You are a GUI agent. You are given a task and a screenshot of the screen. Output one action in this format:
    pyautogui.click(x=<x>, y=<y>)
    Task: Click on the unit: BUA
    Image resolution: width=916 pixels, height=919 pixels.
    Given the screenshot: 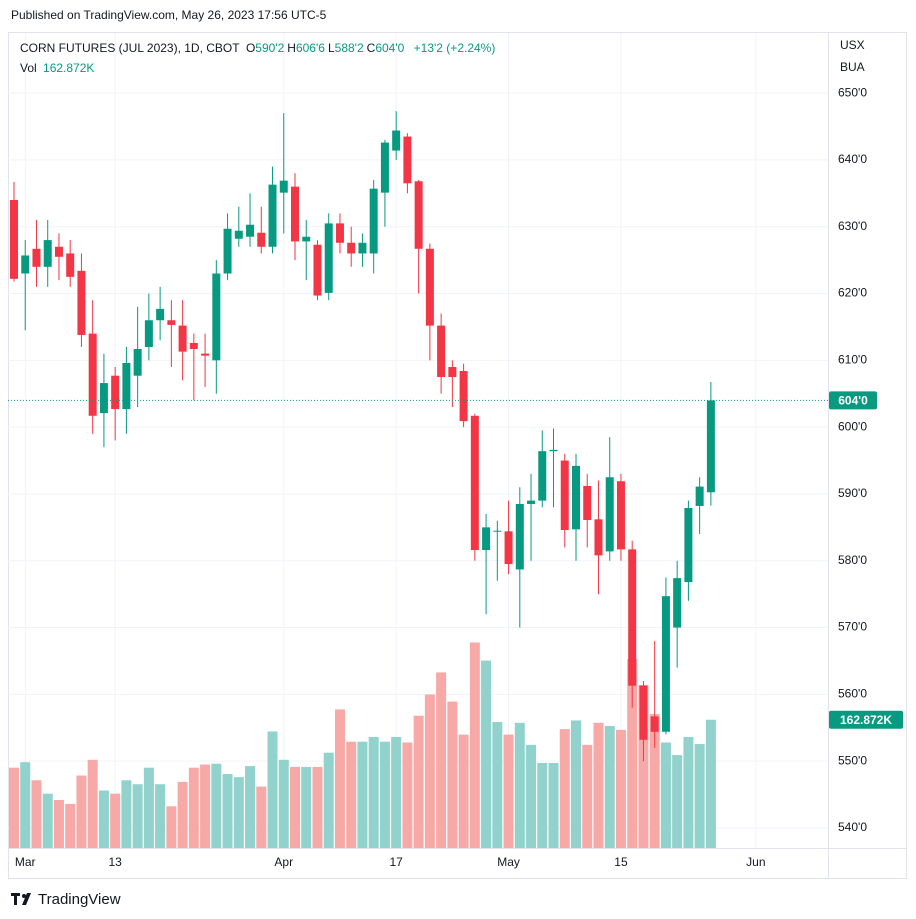 What is the action you would take?
    pyautogui.click(x=852, y=67)
    